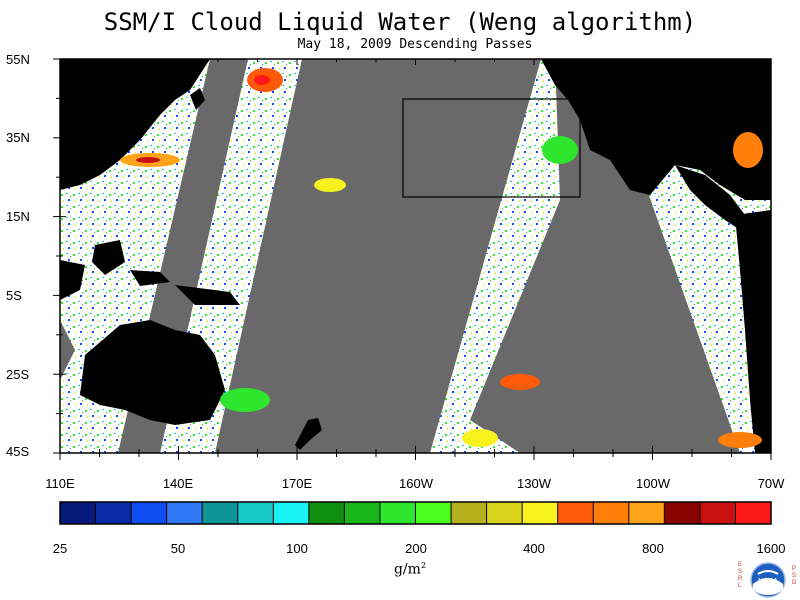  I want to click on noaa-emblem: NOAA, so click(768, 580).